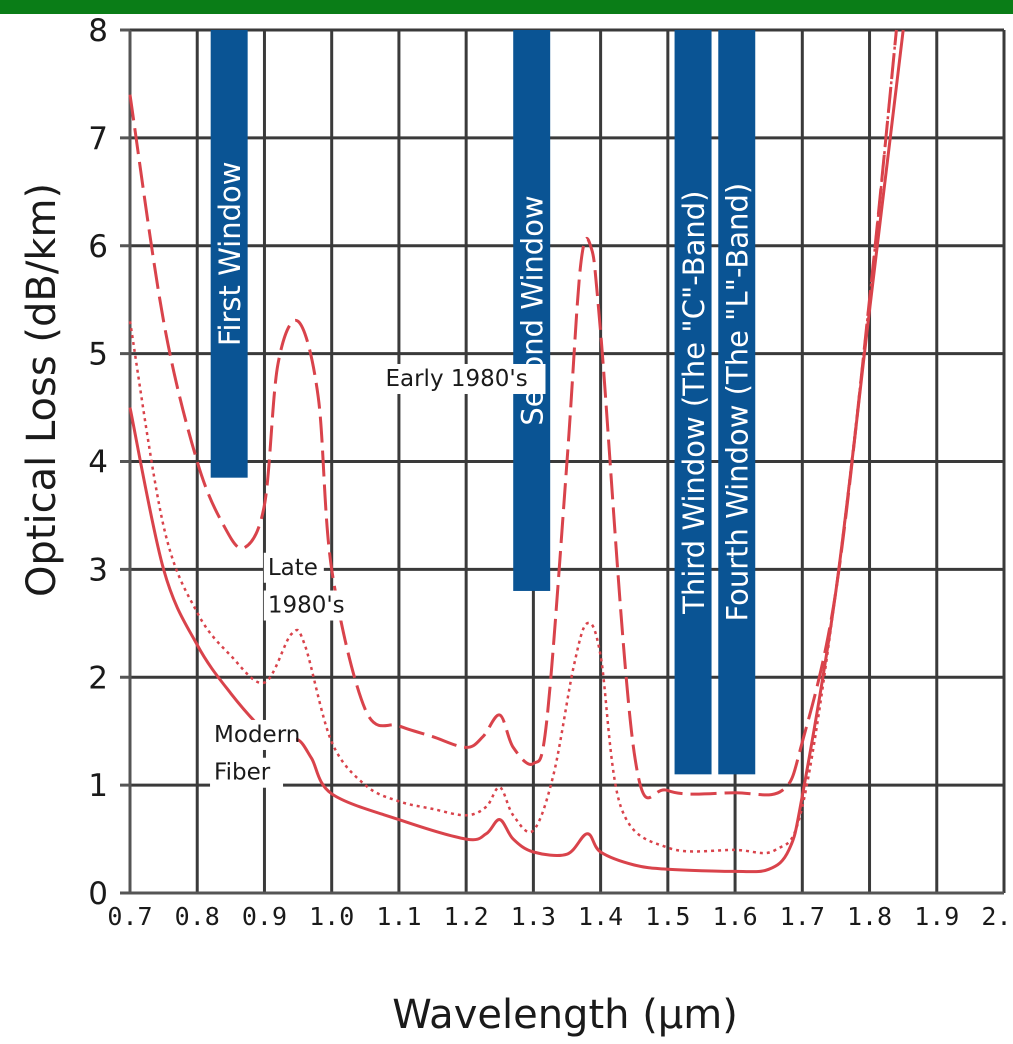 Image resolution: width=1013 pixels, height=1044 pixels. I want to click on y-tick-label: 8, so click(98, 31).